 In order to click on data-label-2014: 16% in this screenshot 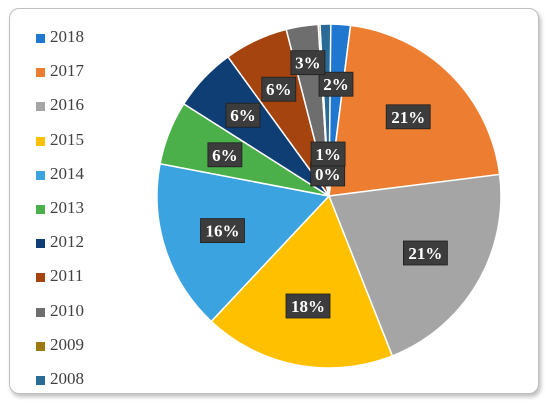, I will do `click(222, 231)`.